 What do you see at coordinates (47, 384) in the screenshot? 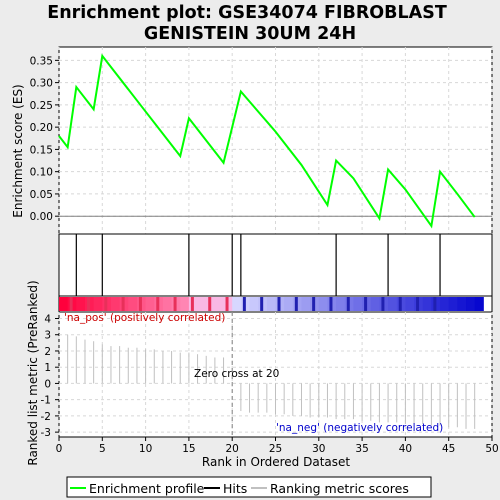
I see `metric-tick-label: 0` at bounding box center [47, 384].